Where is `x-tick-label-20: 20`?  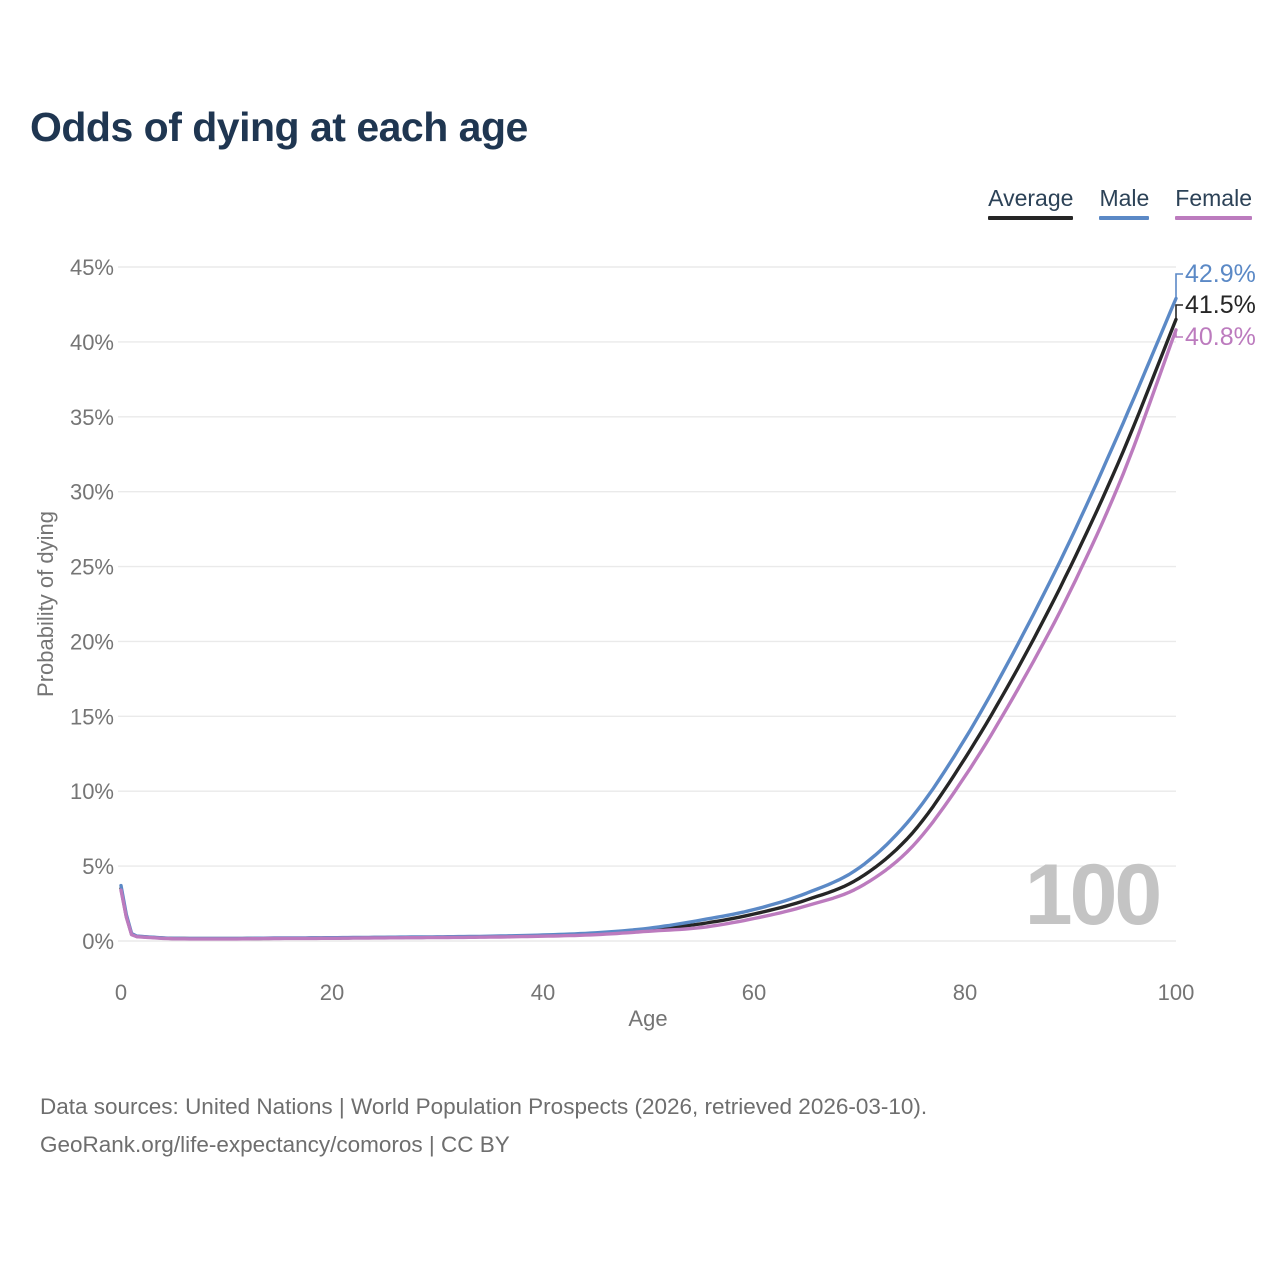 x-tick-label-20: 20 is located at coordinates (332, 992).